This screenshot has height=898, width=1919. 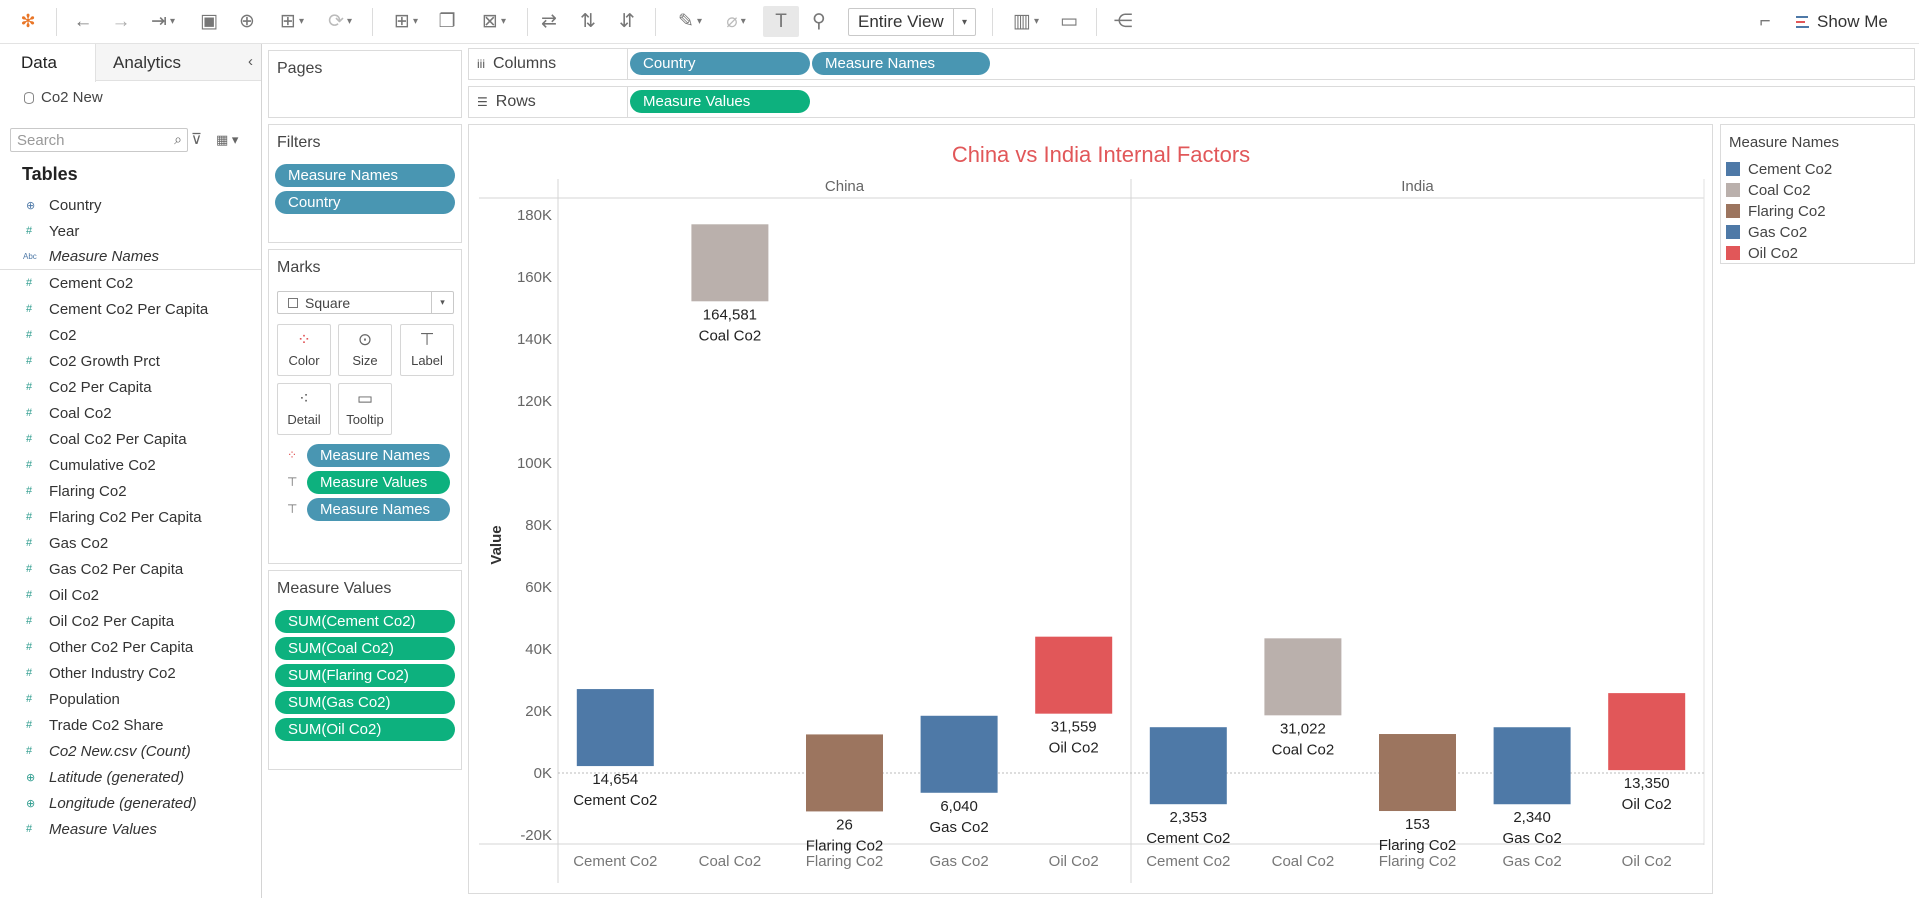 What do you see at coordinates (130, 777) in the screenshot?
I see `field-item: ⊕ Latitude (generated)` at bounding box center [130, 777].